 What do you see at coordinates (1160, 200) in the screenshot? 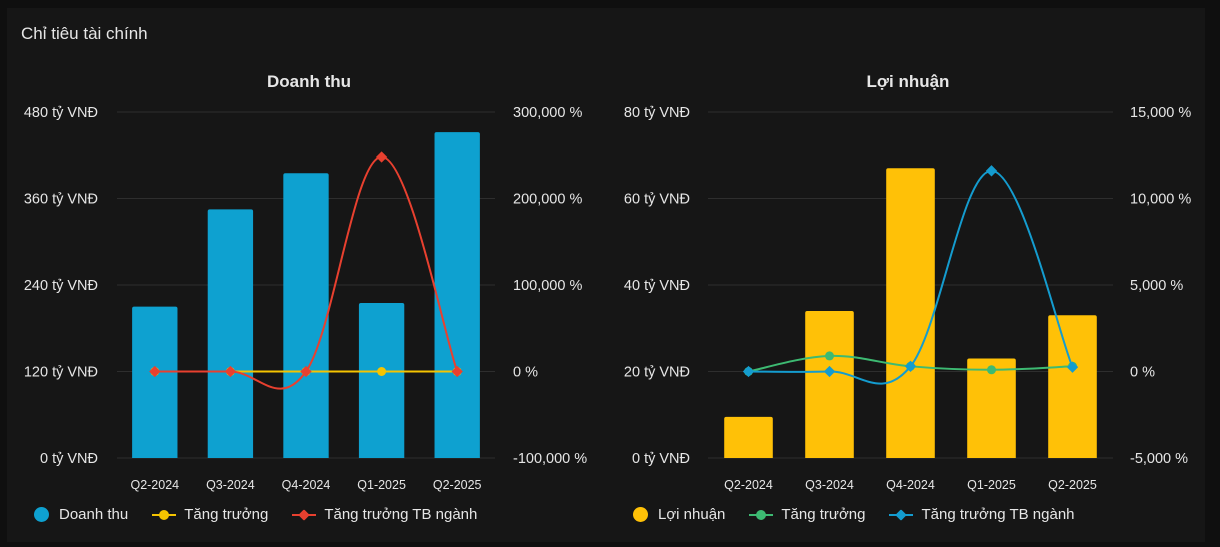
I see `y2-tick-label: 10,000 %` at bounding box center [1160, 200].